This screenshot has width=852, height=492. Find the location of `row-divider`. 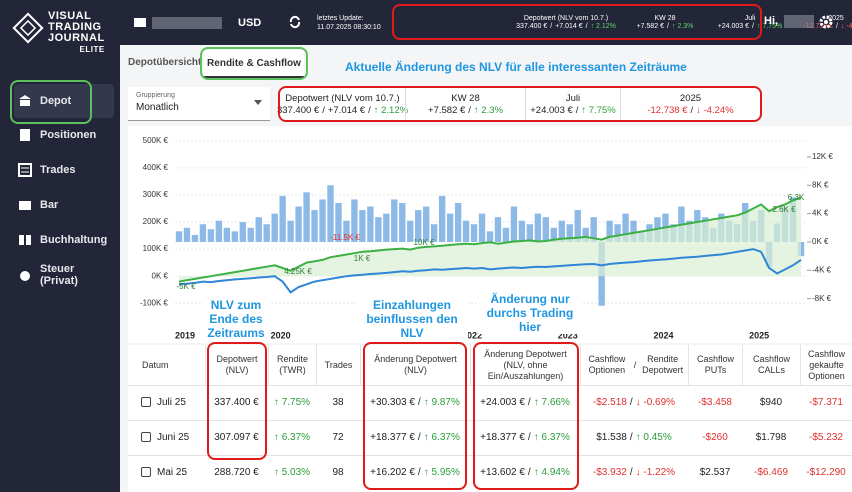

row-divider is located at coordinates (490, 455).